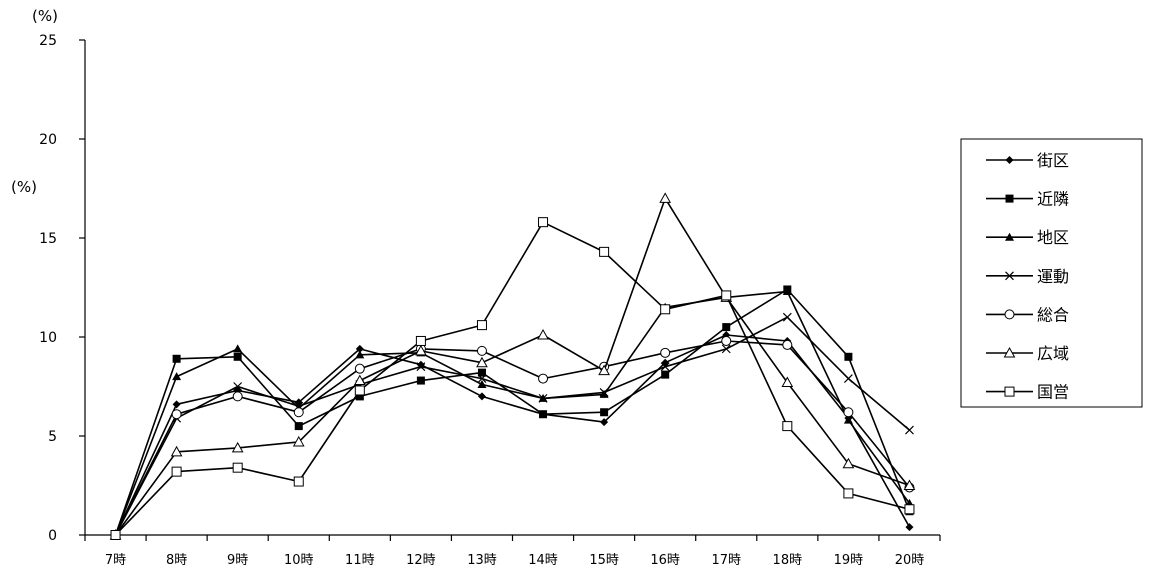 The height and width of the screenshot is (575, 1154). I want to click on legend-item: 街区, so click(1027, 160).